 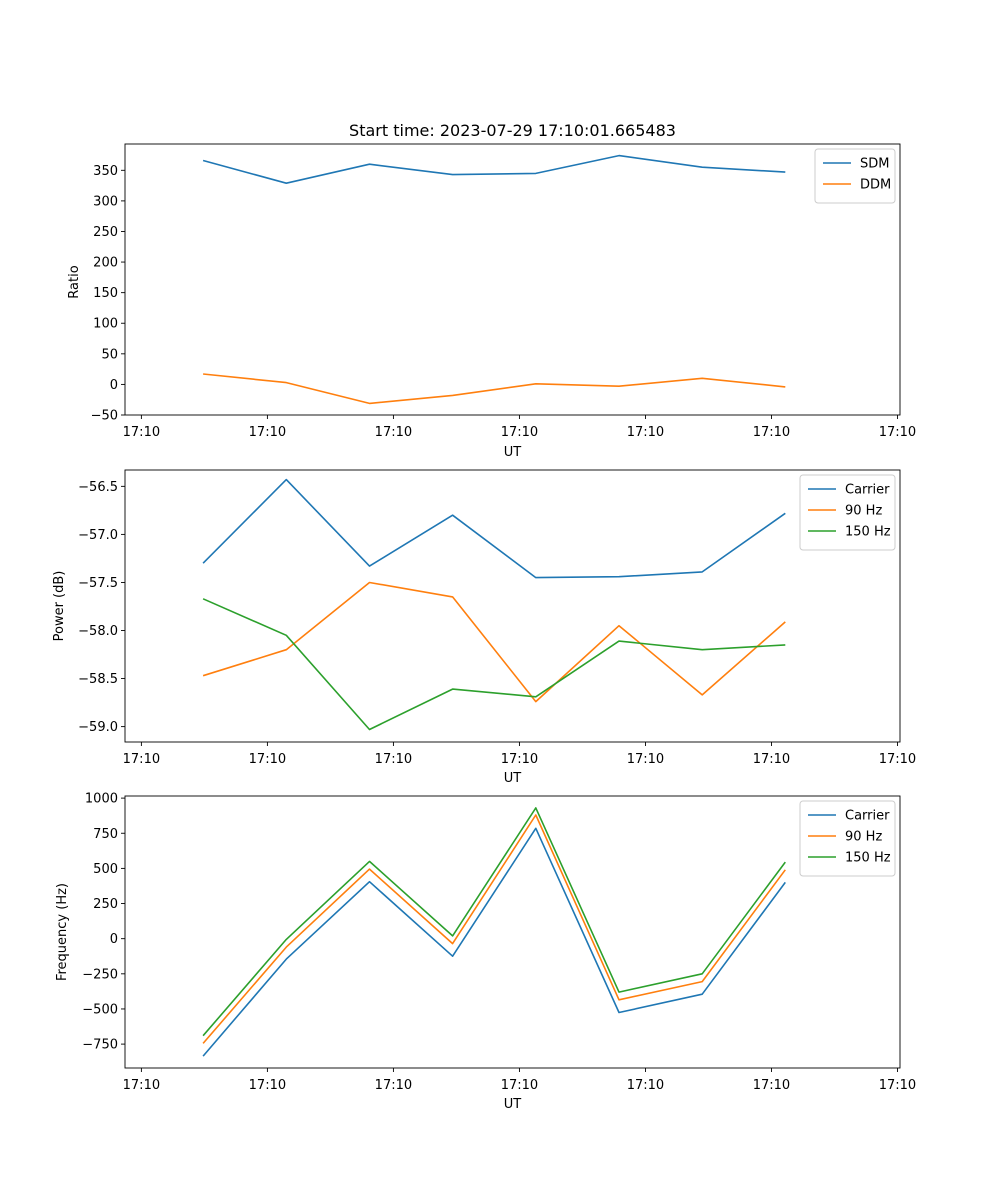 I want to click on ratio-y-axis-label: Ratio, so click(x=74, y=281).